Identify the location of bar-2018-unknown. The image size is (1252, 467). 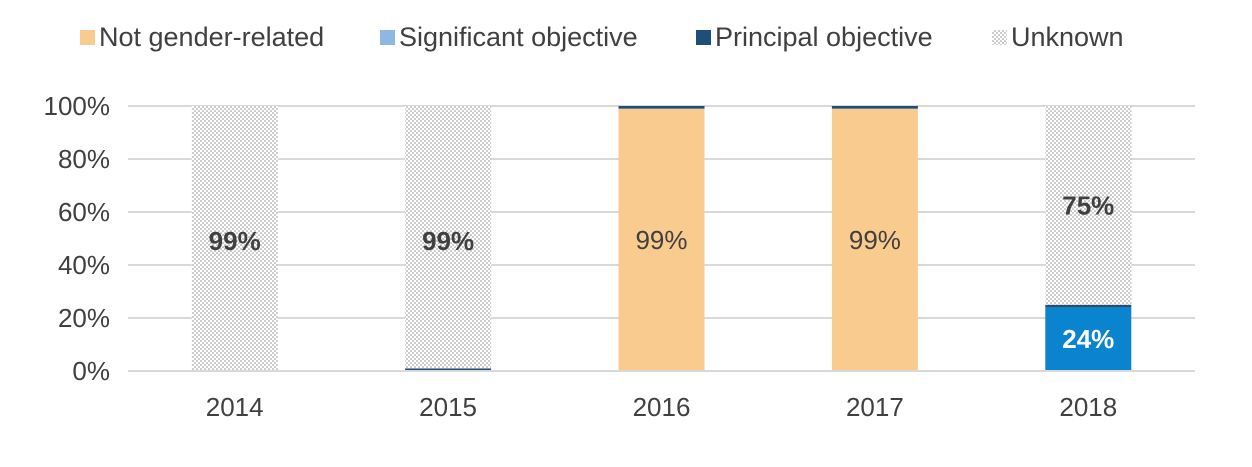
(1088, 205).